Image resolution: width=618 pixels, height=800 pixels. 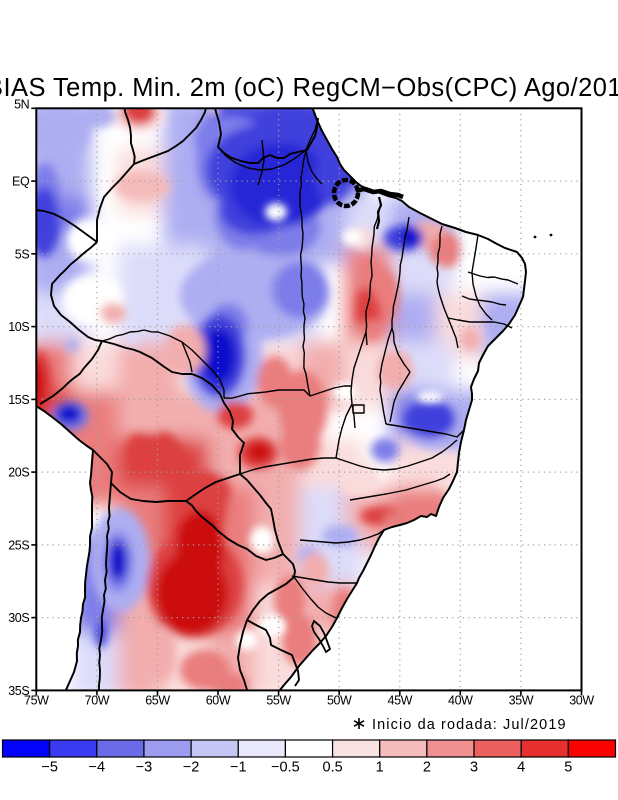 What do you see at coordinates (18, 473) in the screenshot?
I see `svg-text: 20S` at bounding box center [18, 473].